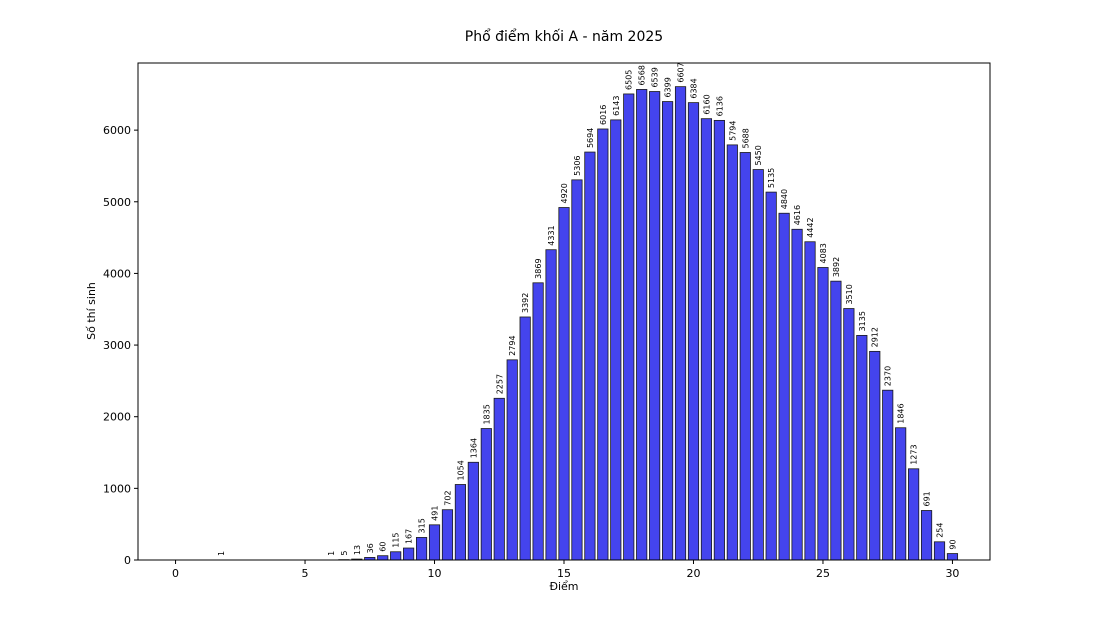 Image resolution: width=1100 pixels, height=629 pixels. Describe the element at coordinates (422, 525) in the screenshot. I see `bar-value-label: 315` at that location.